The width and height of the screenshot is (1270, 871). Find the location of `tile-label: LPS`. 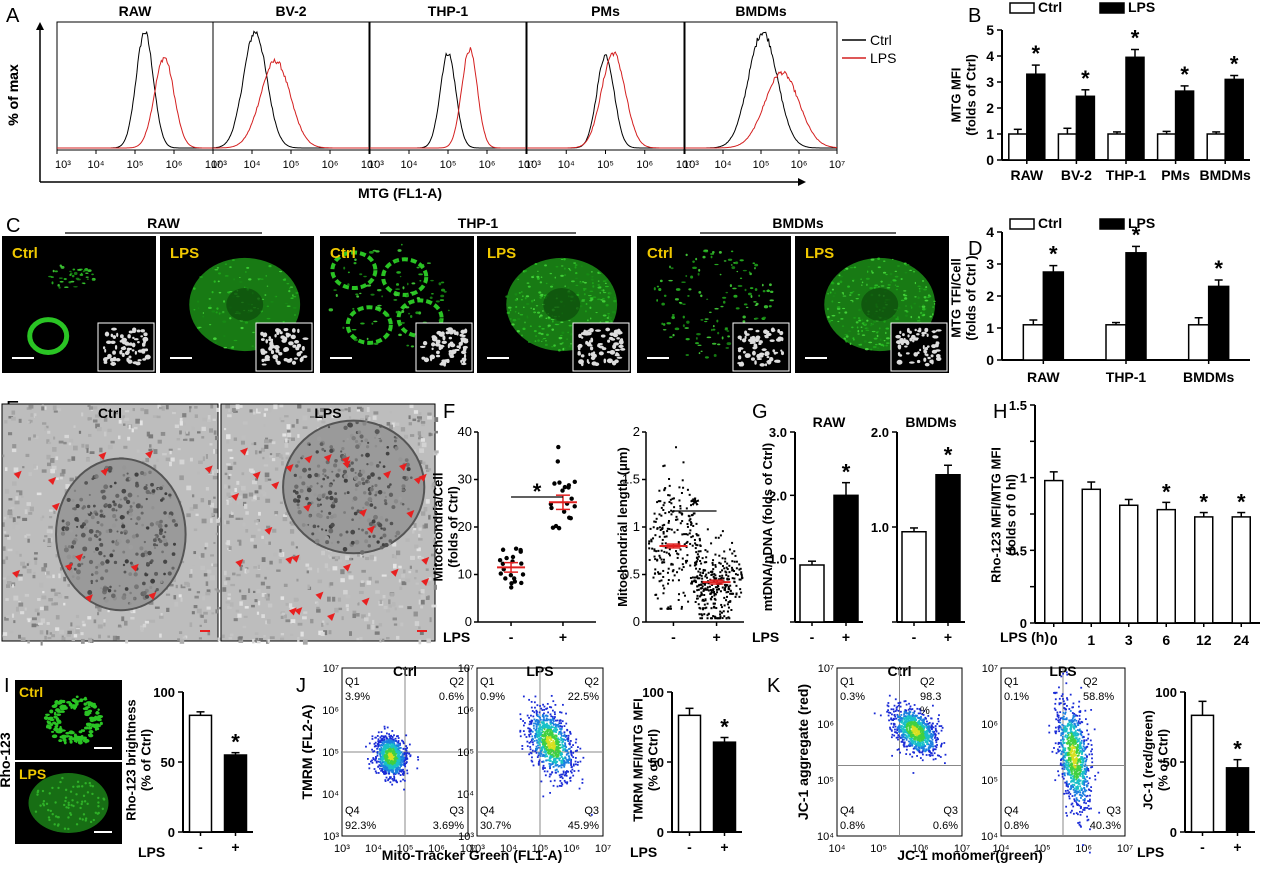

tile-label: LPS is located at coordinates (501, 253).